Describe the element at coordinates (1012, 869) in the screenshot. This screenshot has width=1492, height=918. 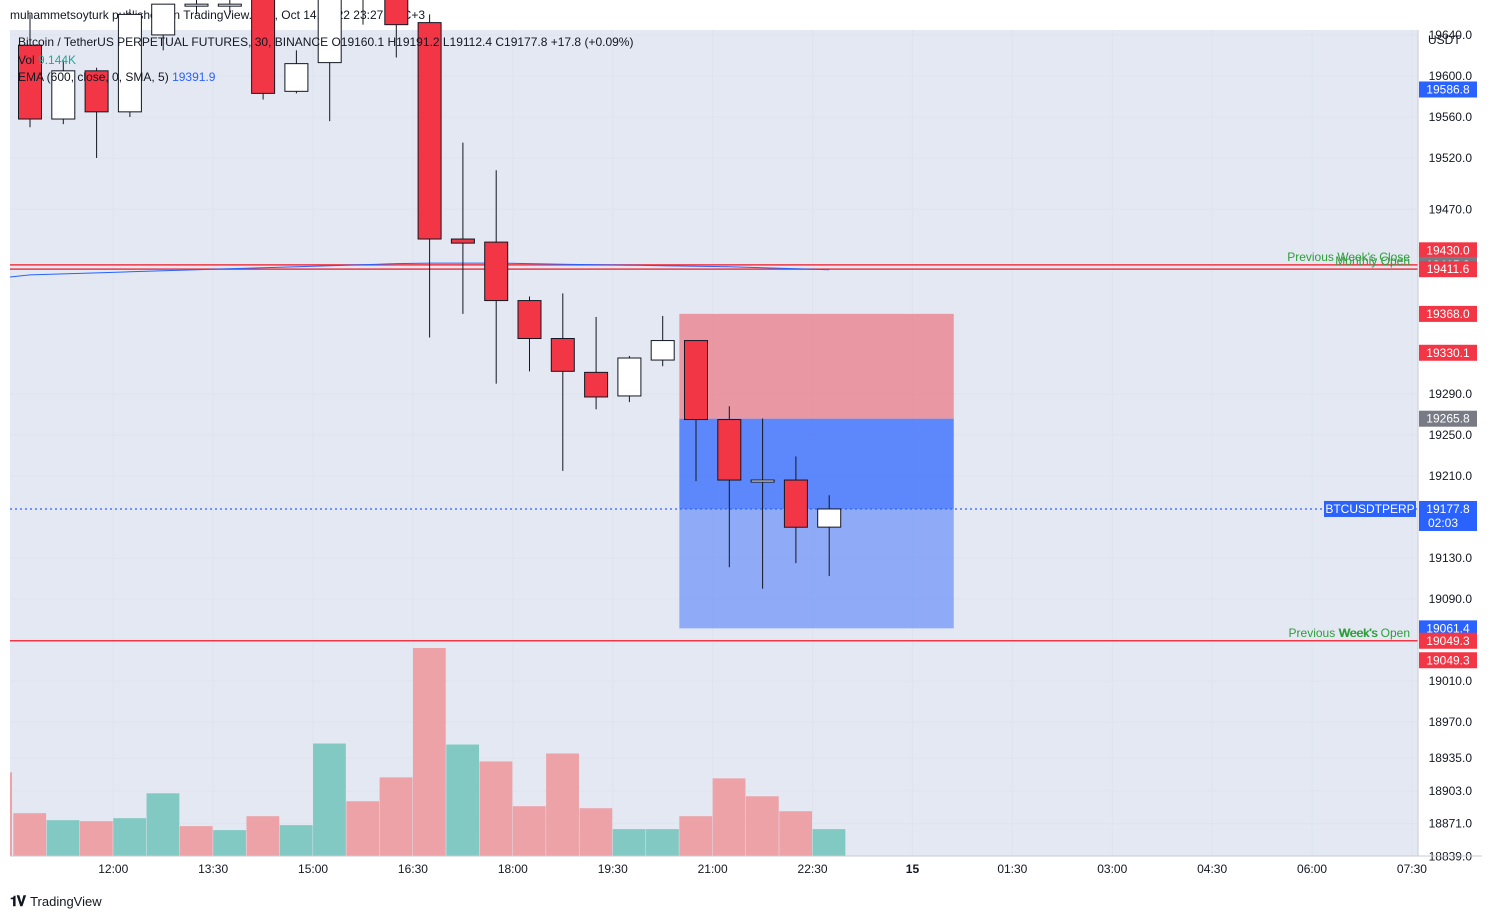
I see `time-tick-label: 01:30` at that location.